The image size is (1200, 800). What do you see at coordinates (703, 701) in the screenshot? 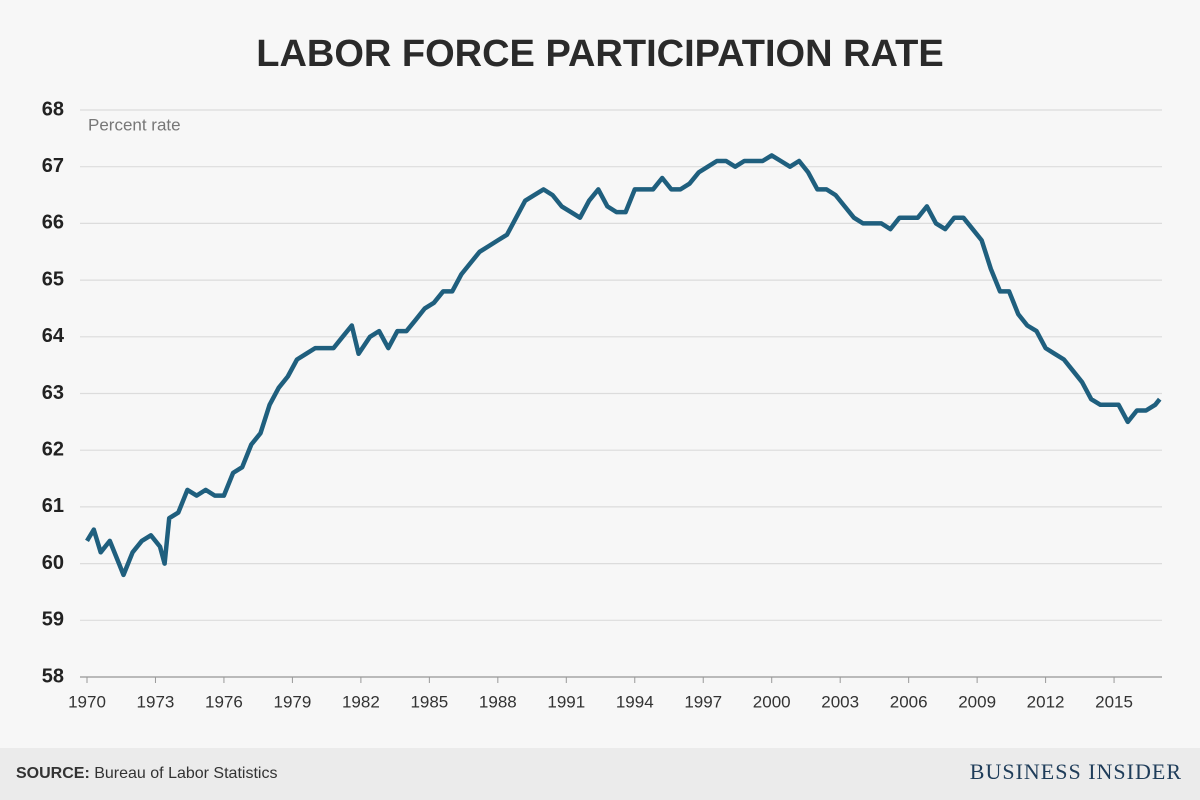
I see `x-tick-label: 1997` at bounding box center [703, 701].